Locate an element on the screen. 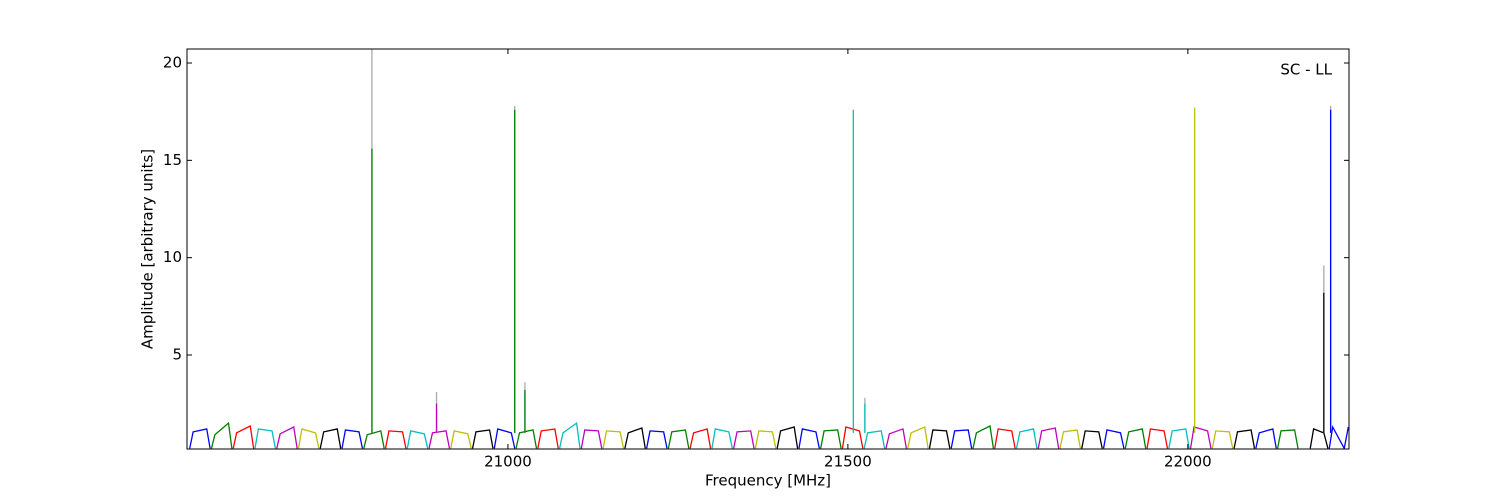  y-tick-label: 15 is located at coordinates (172, 160).